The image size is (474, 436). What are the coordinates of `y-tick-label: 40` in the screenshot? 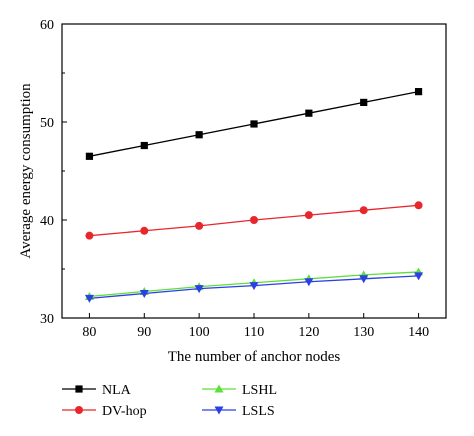 It's located at (47, 221).